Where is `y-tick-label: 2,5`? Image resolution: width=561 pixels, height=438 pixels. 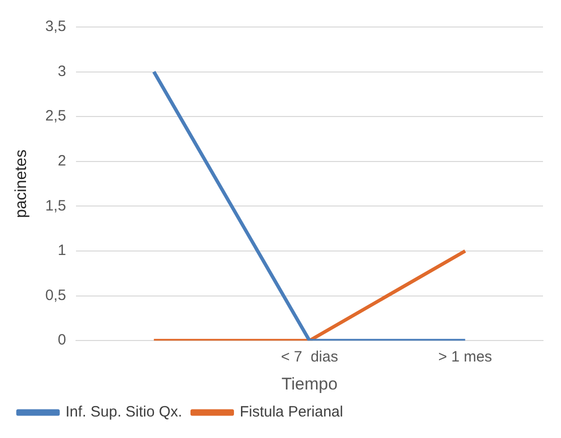 y-tick-label: 2,5 is located at coordinates (55, 116).